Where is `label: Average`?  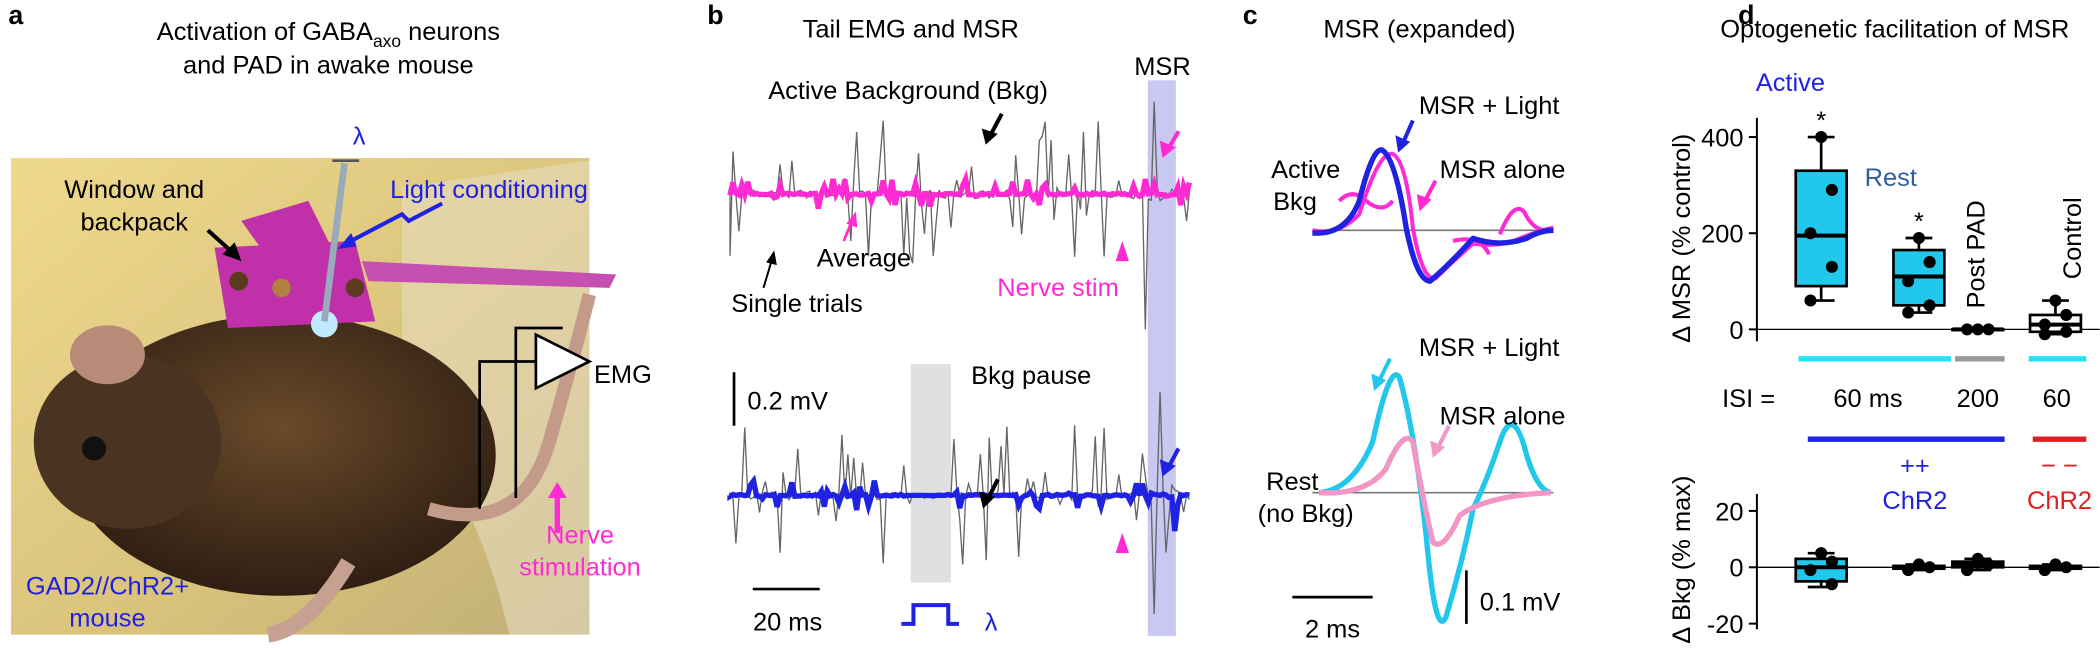
label: Average is located at coordinates (864, 258).